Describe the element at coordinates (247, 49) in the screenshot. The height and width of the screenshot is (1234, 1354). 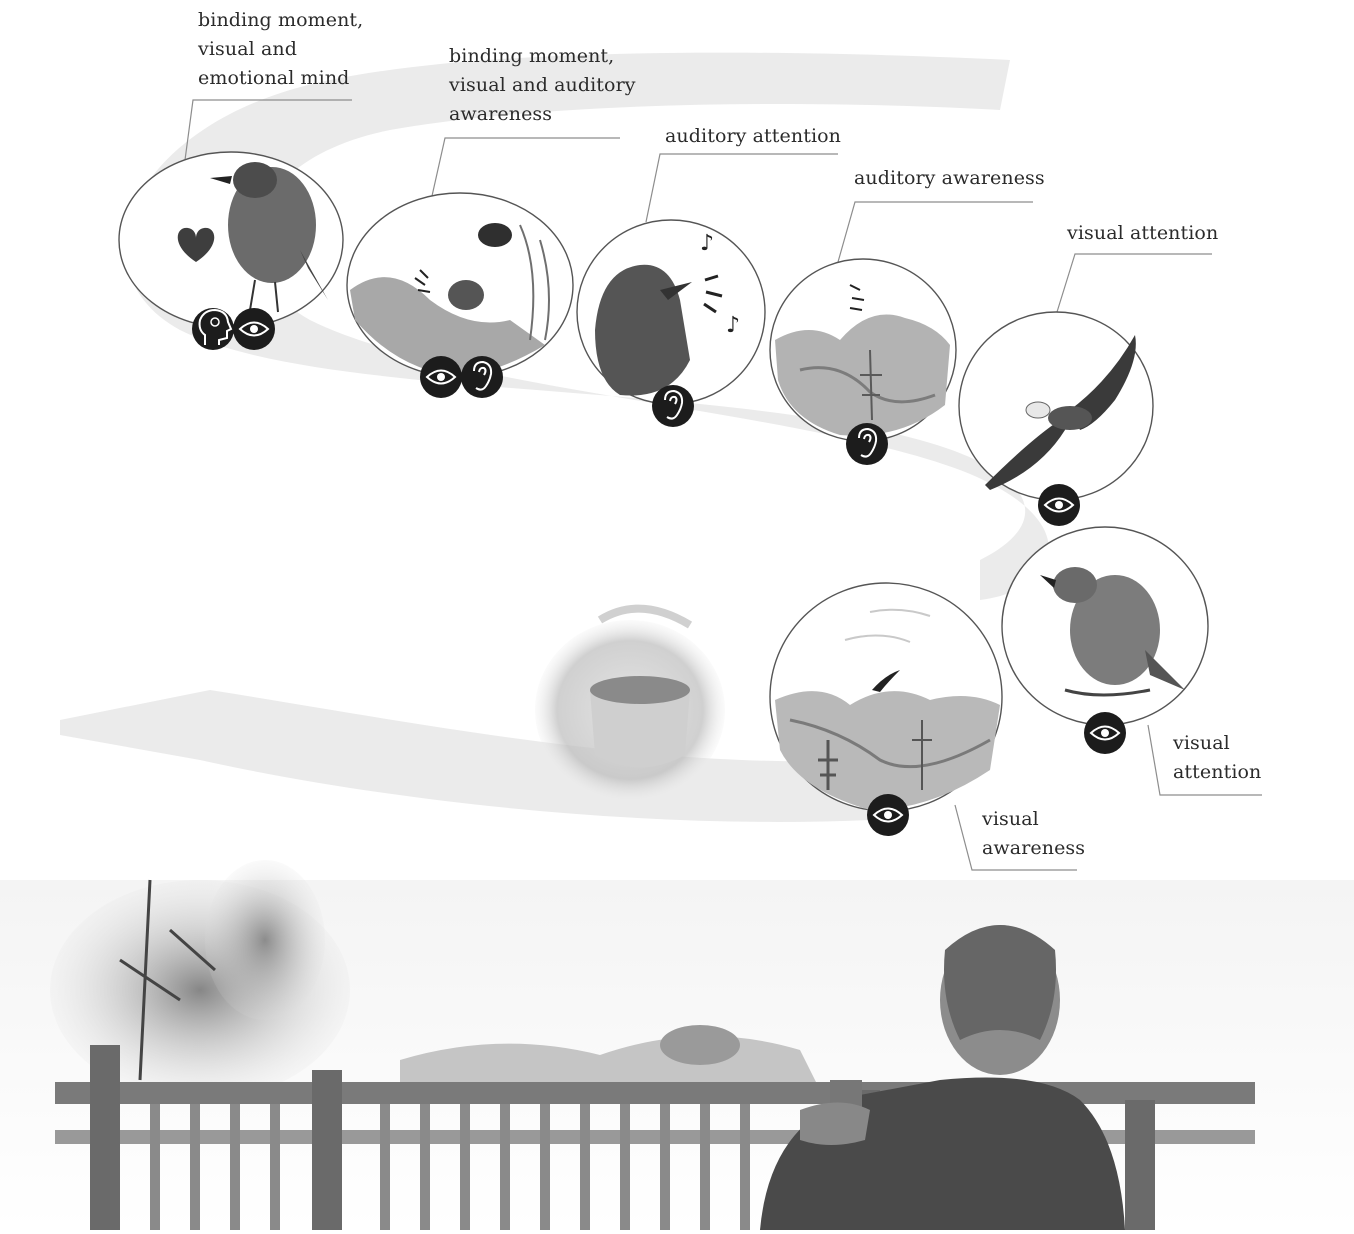
I see `label-line: visual and` at that location.